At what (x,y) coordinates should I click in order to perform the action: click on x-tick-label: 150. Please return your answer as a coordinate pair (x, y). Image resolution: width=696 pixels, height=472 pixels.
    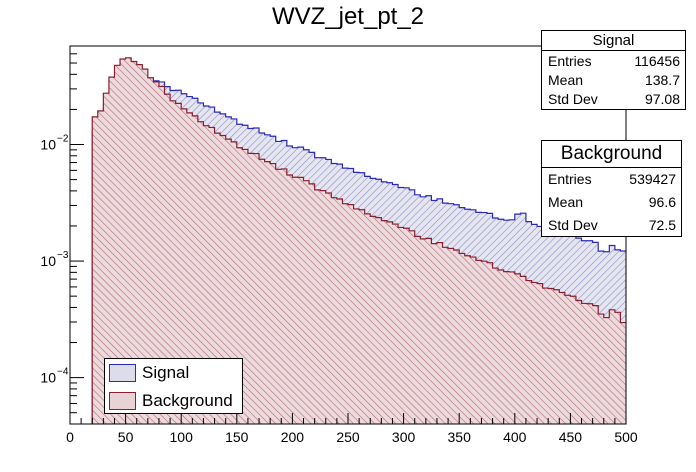
    Looking at the image, I should click on (237, 437).